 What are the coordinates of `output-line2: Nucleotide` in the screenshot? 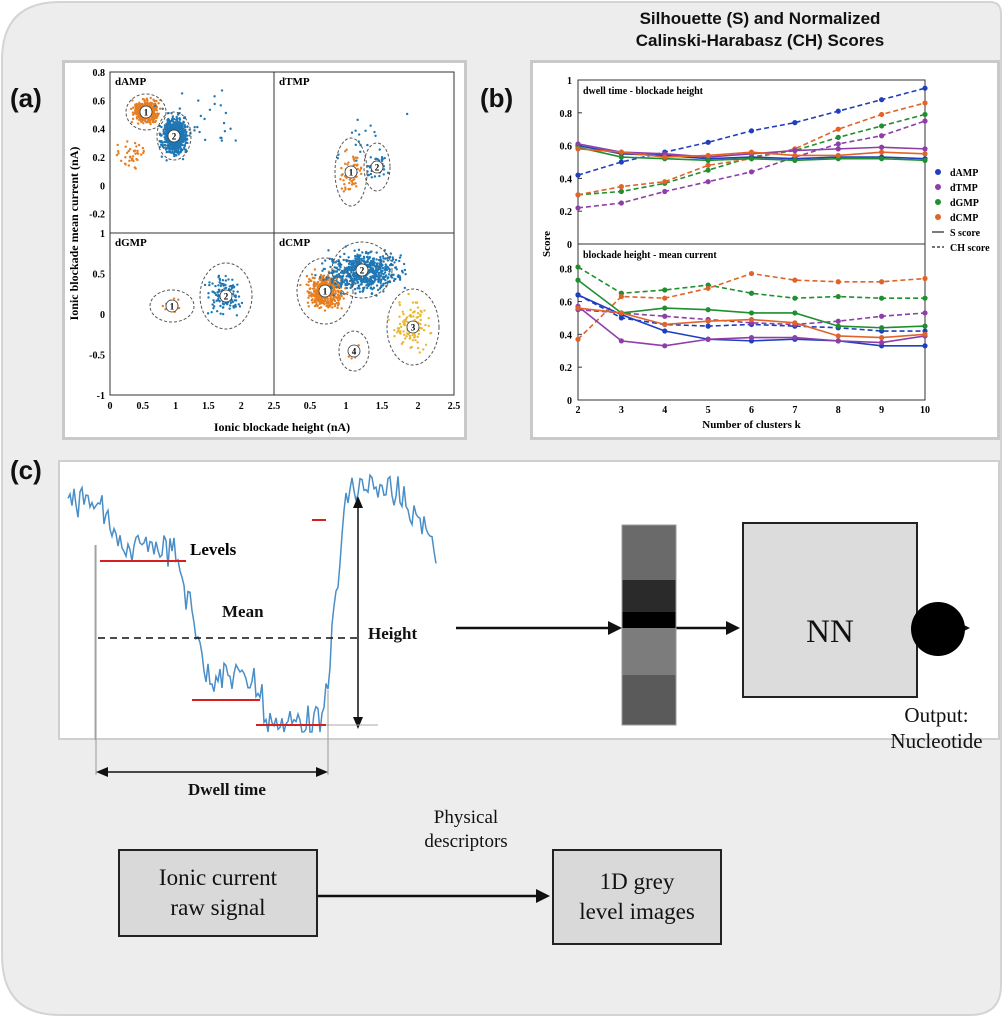 It's located at (936, 741).